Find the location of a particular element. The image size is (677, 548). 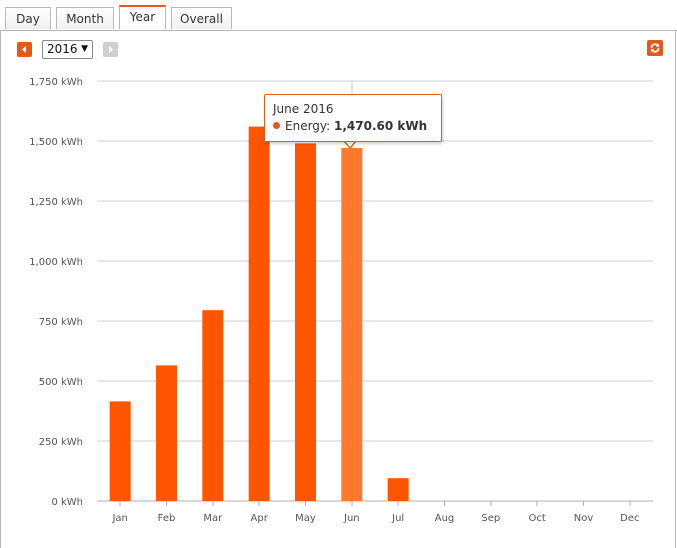

tooltip-value: 1,470.60 kWh is located at coordinates (381, 126).